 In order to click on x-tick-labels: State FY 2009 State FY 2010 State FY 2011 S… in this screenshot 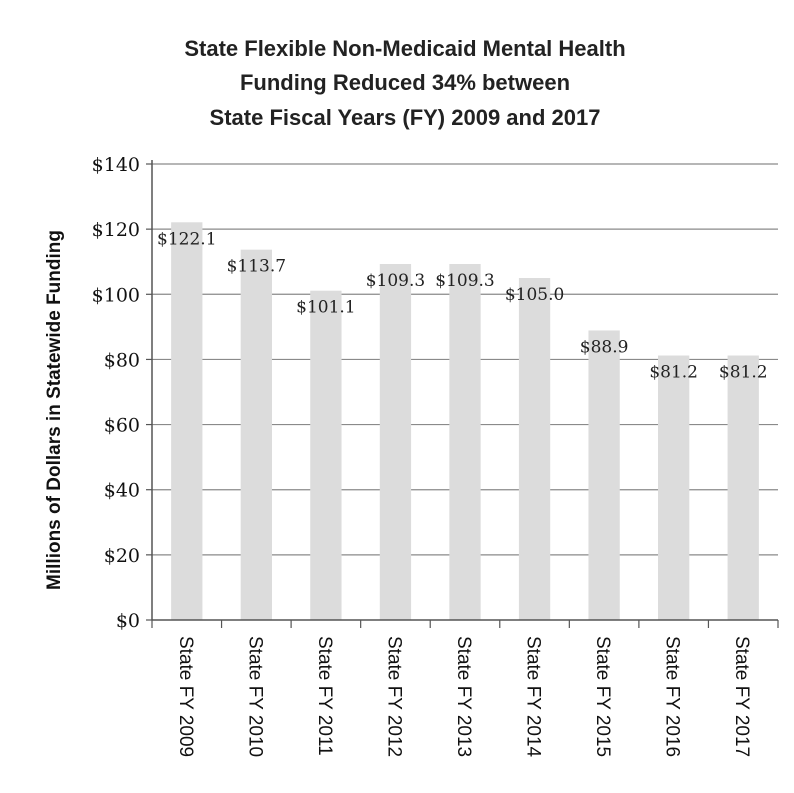, I will do `click(463, 697)`.